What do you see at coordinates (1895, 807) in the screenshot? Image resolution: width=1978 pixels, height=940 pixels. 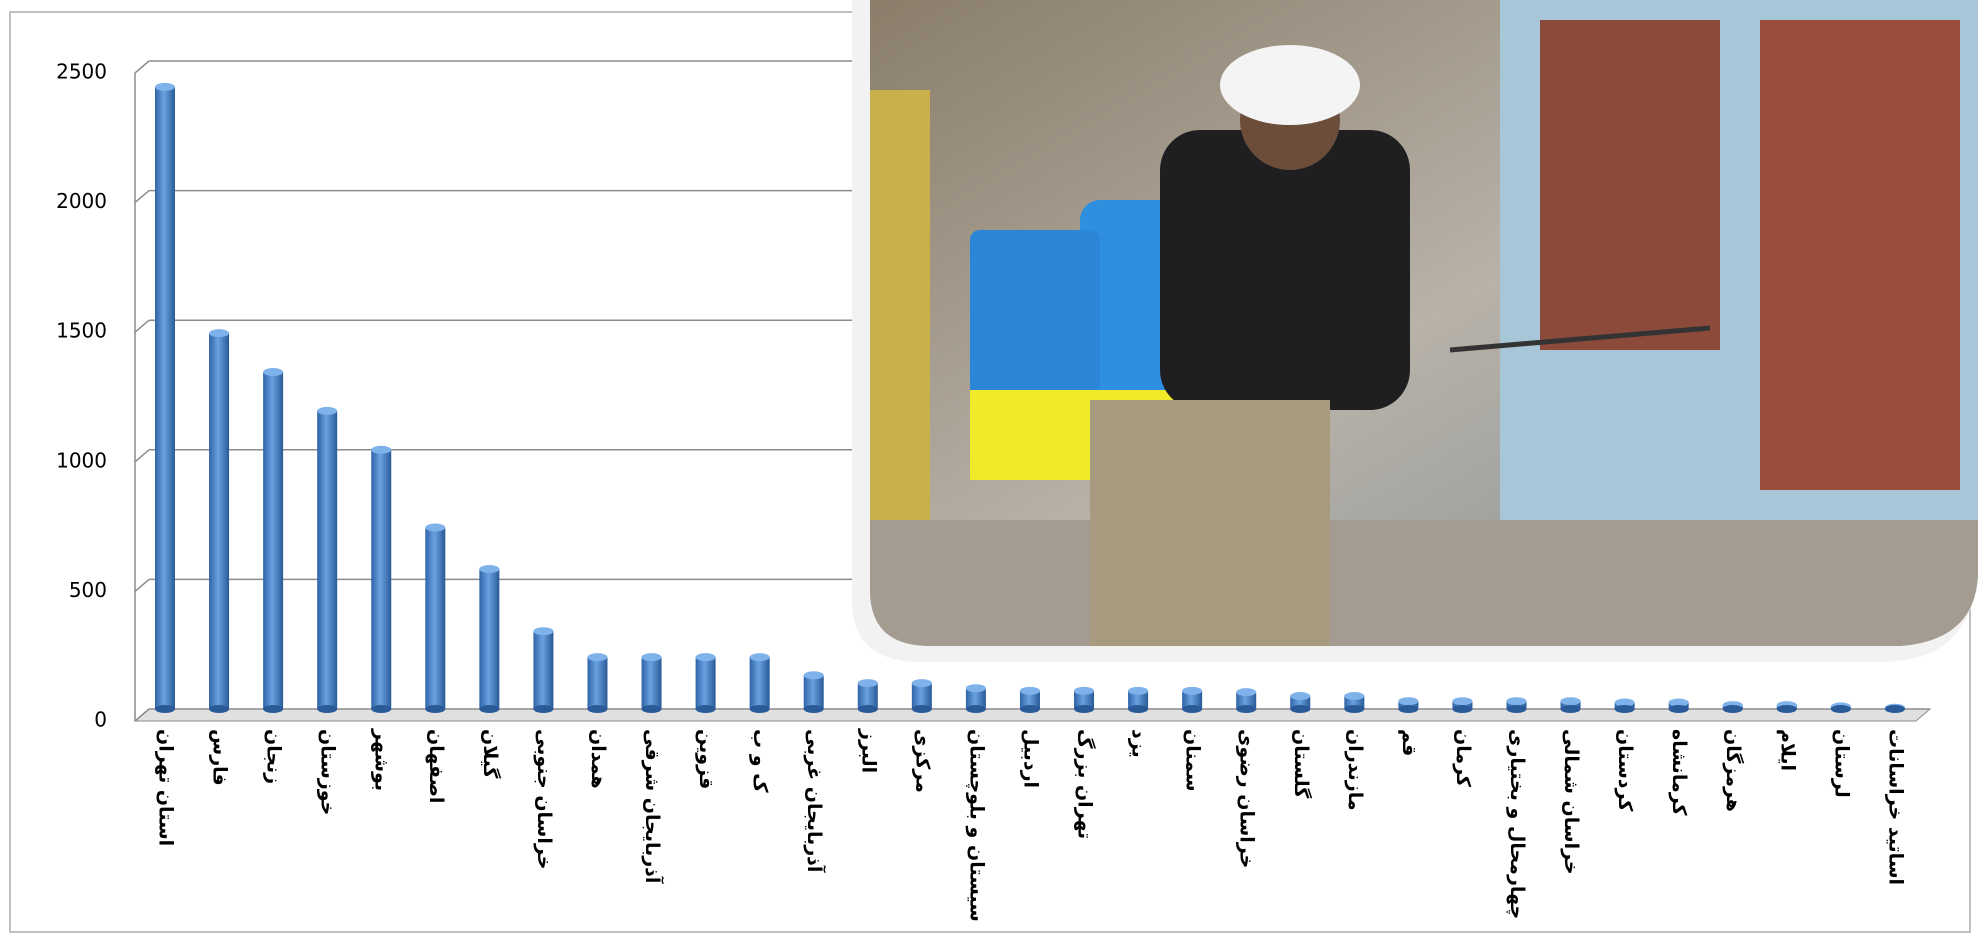 I see `x-tick-label: اساتید خراسانات` at bounding box center [1895, 807].